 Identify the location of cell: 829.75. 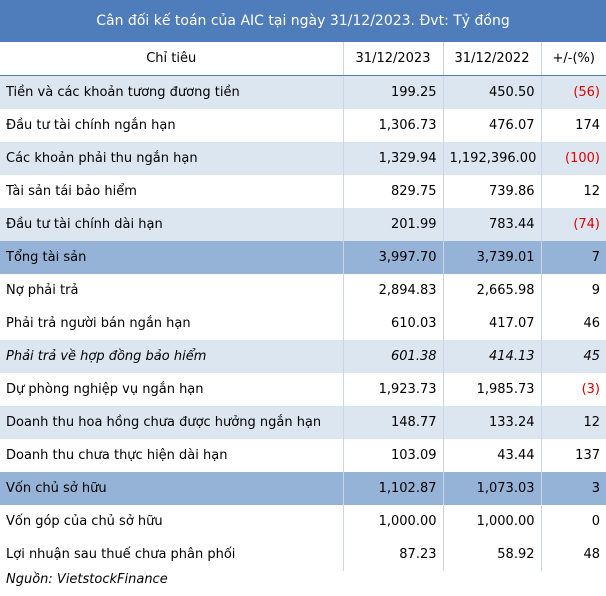
(392, 191).